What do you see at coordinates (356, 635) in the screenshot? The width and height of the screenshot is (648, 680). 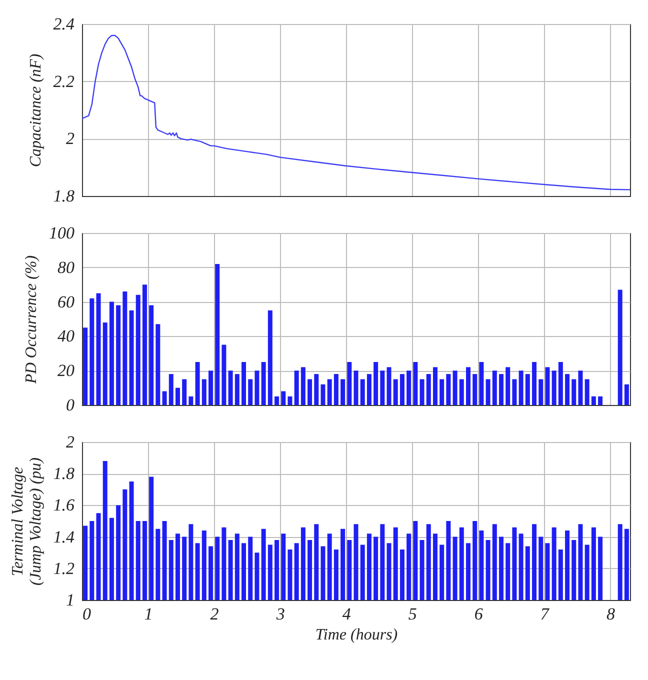 I see `x-axis-title: Time (hours)` at bounding box center [356, 635].